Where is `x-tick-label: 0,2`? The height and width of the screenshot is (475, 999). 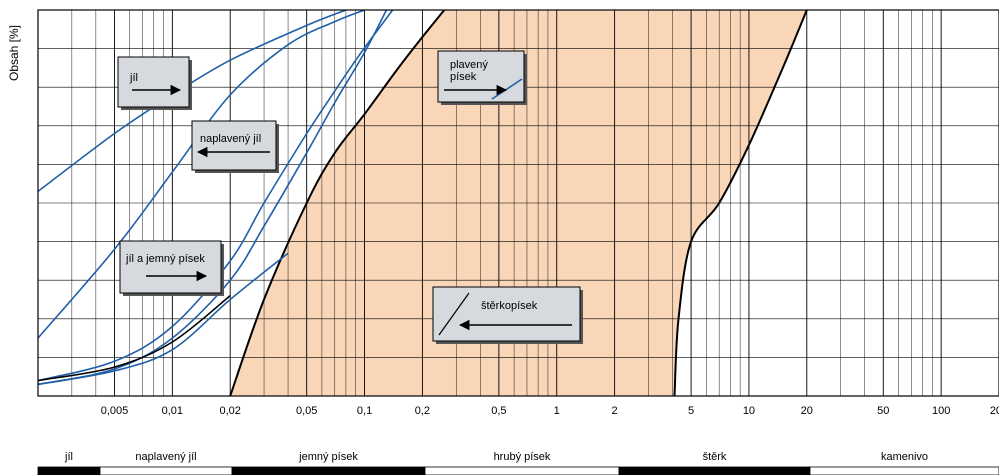
x-tick-label: 0,2 is located at coordinates (422, 411).